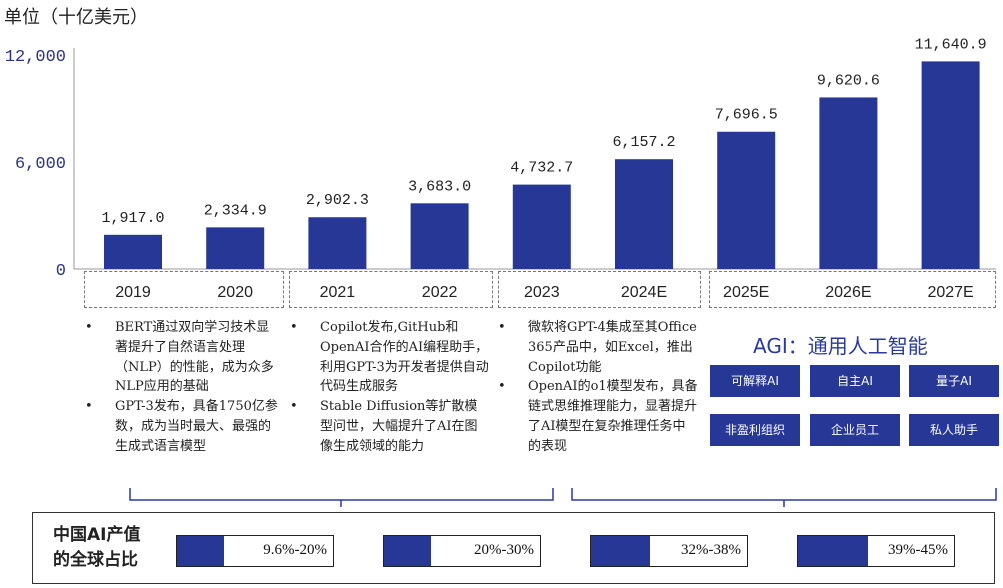 The image size is (1003, 588). Describe the element at coordinates (255, 551) in the screenshot. I see `share-bar: 9.6%-20%` at that location.